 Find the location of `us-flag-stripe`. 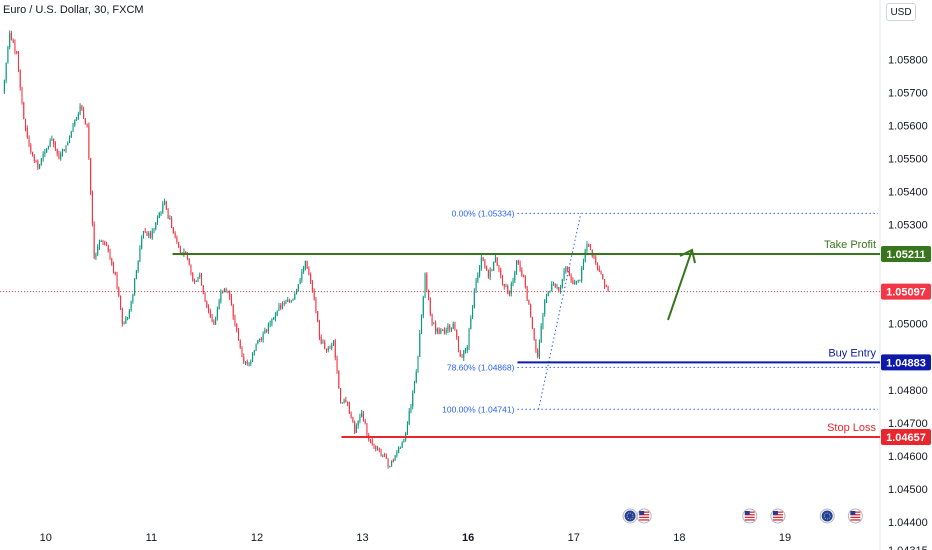

us-flag-stripe is located at coordinates (644, 517).